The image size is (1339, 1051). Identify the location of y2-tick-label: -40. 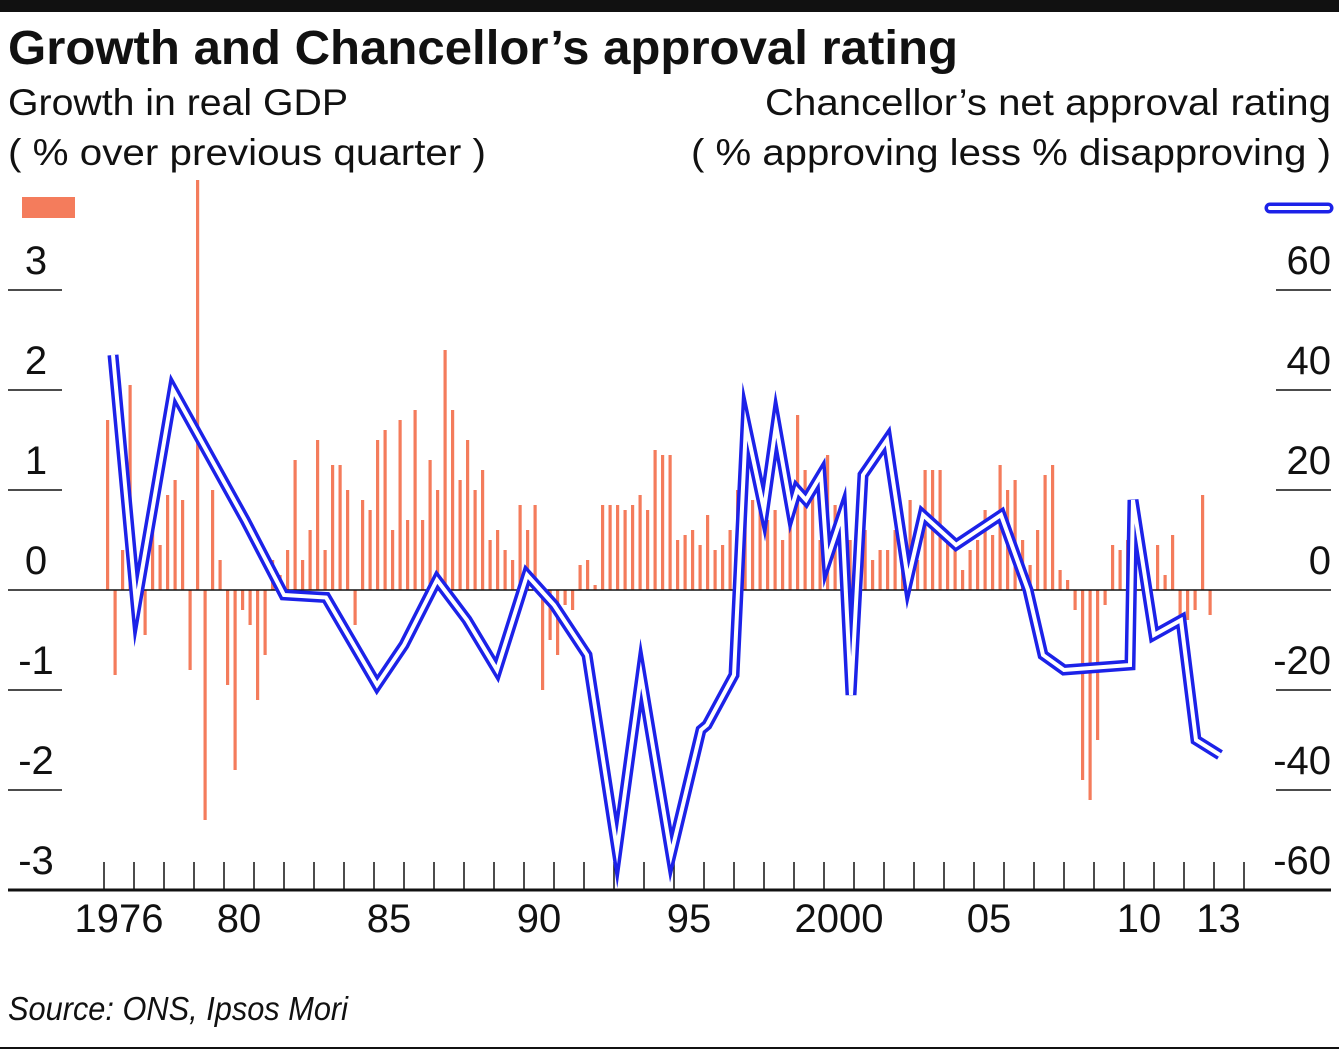
(1302, 761).